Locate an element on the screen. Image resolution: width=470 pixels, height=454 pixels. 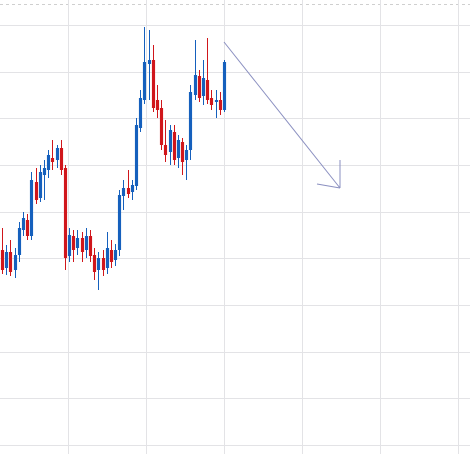
arrow-annotation is located at coordinates (282, 115).